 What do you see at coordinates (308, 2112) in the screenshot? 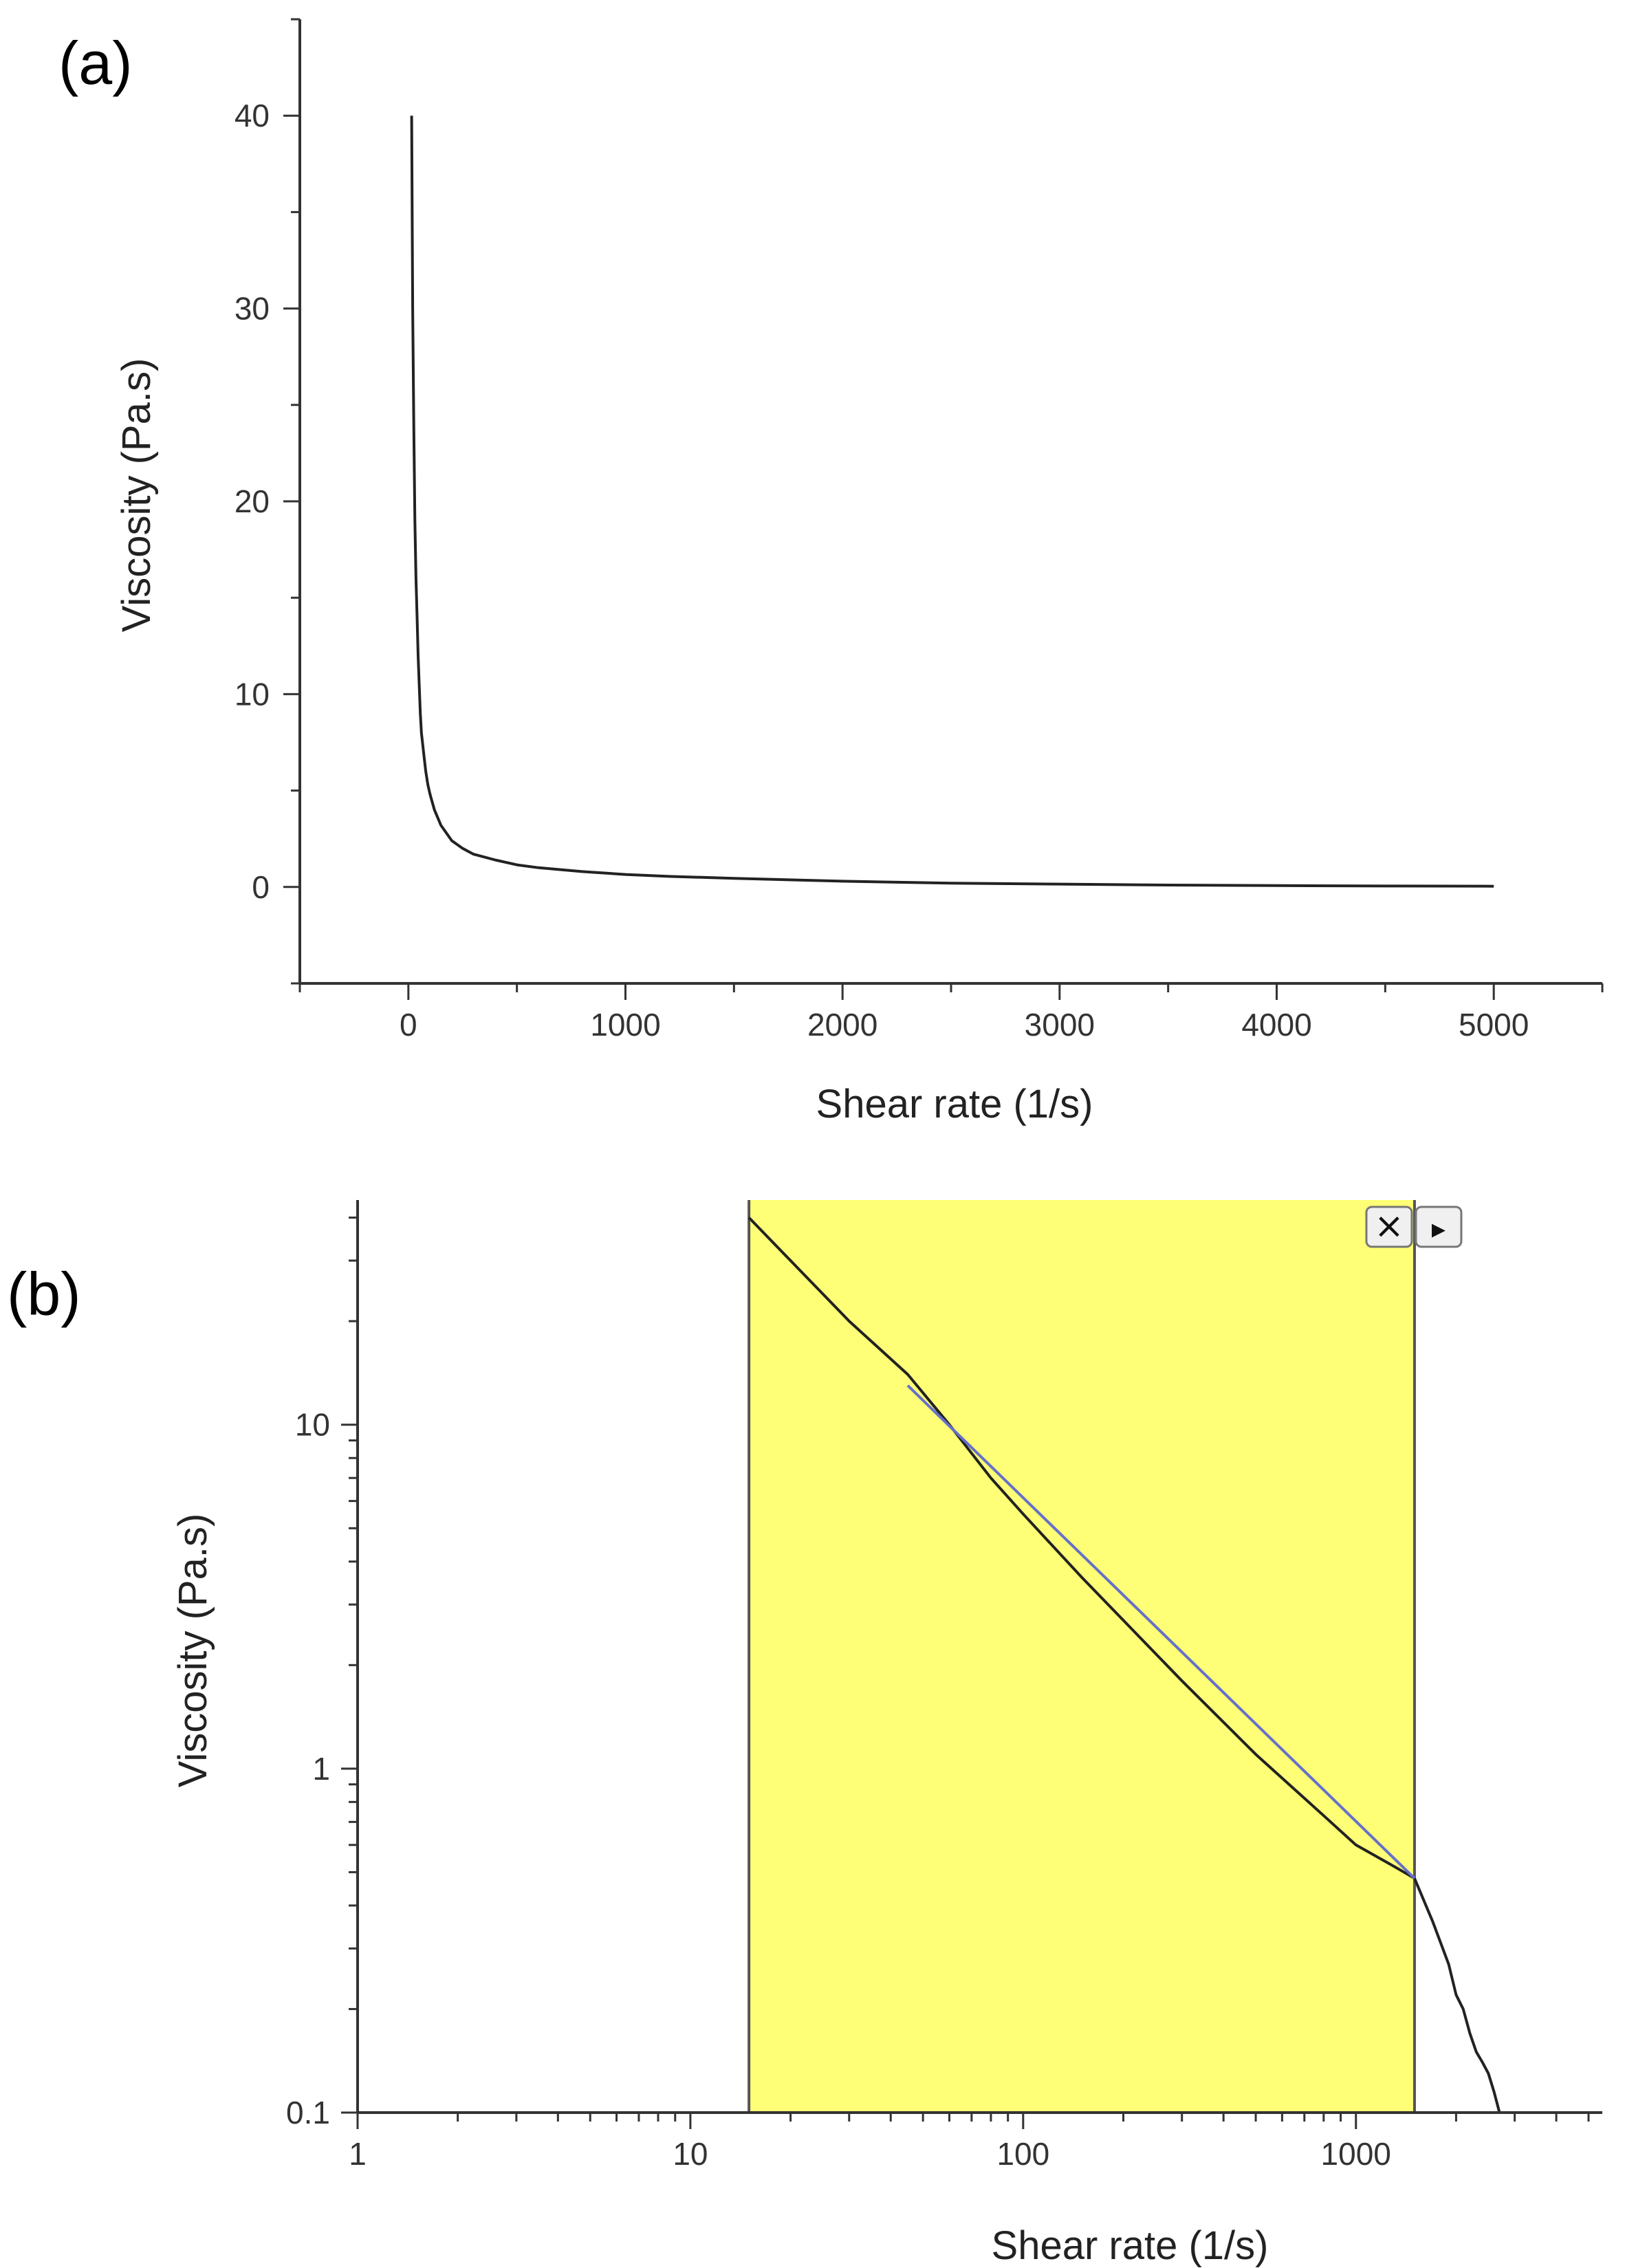
I see `y-tick-label: 0.1` at bounding box center [308, 2112].